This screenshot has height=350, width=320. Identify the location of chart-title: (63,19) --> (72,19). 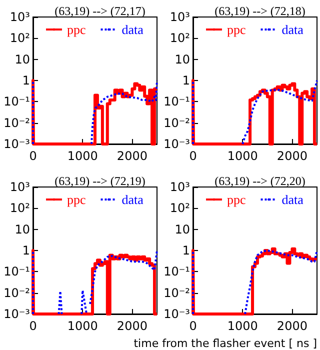
(100, 181).